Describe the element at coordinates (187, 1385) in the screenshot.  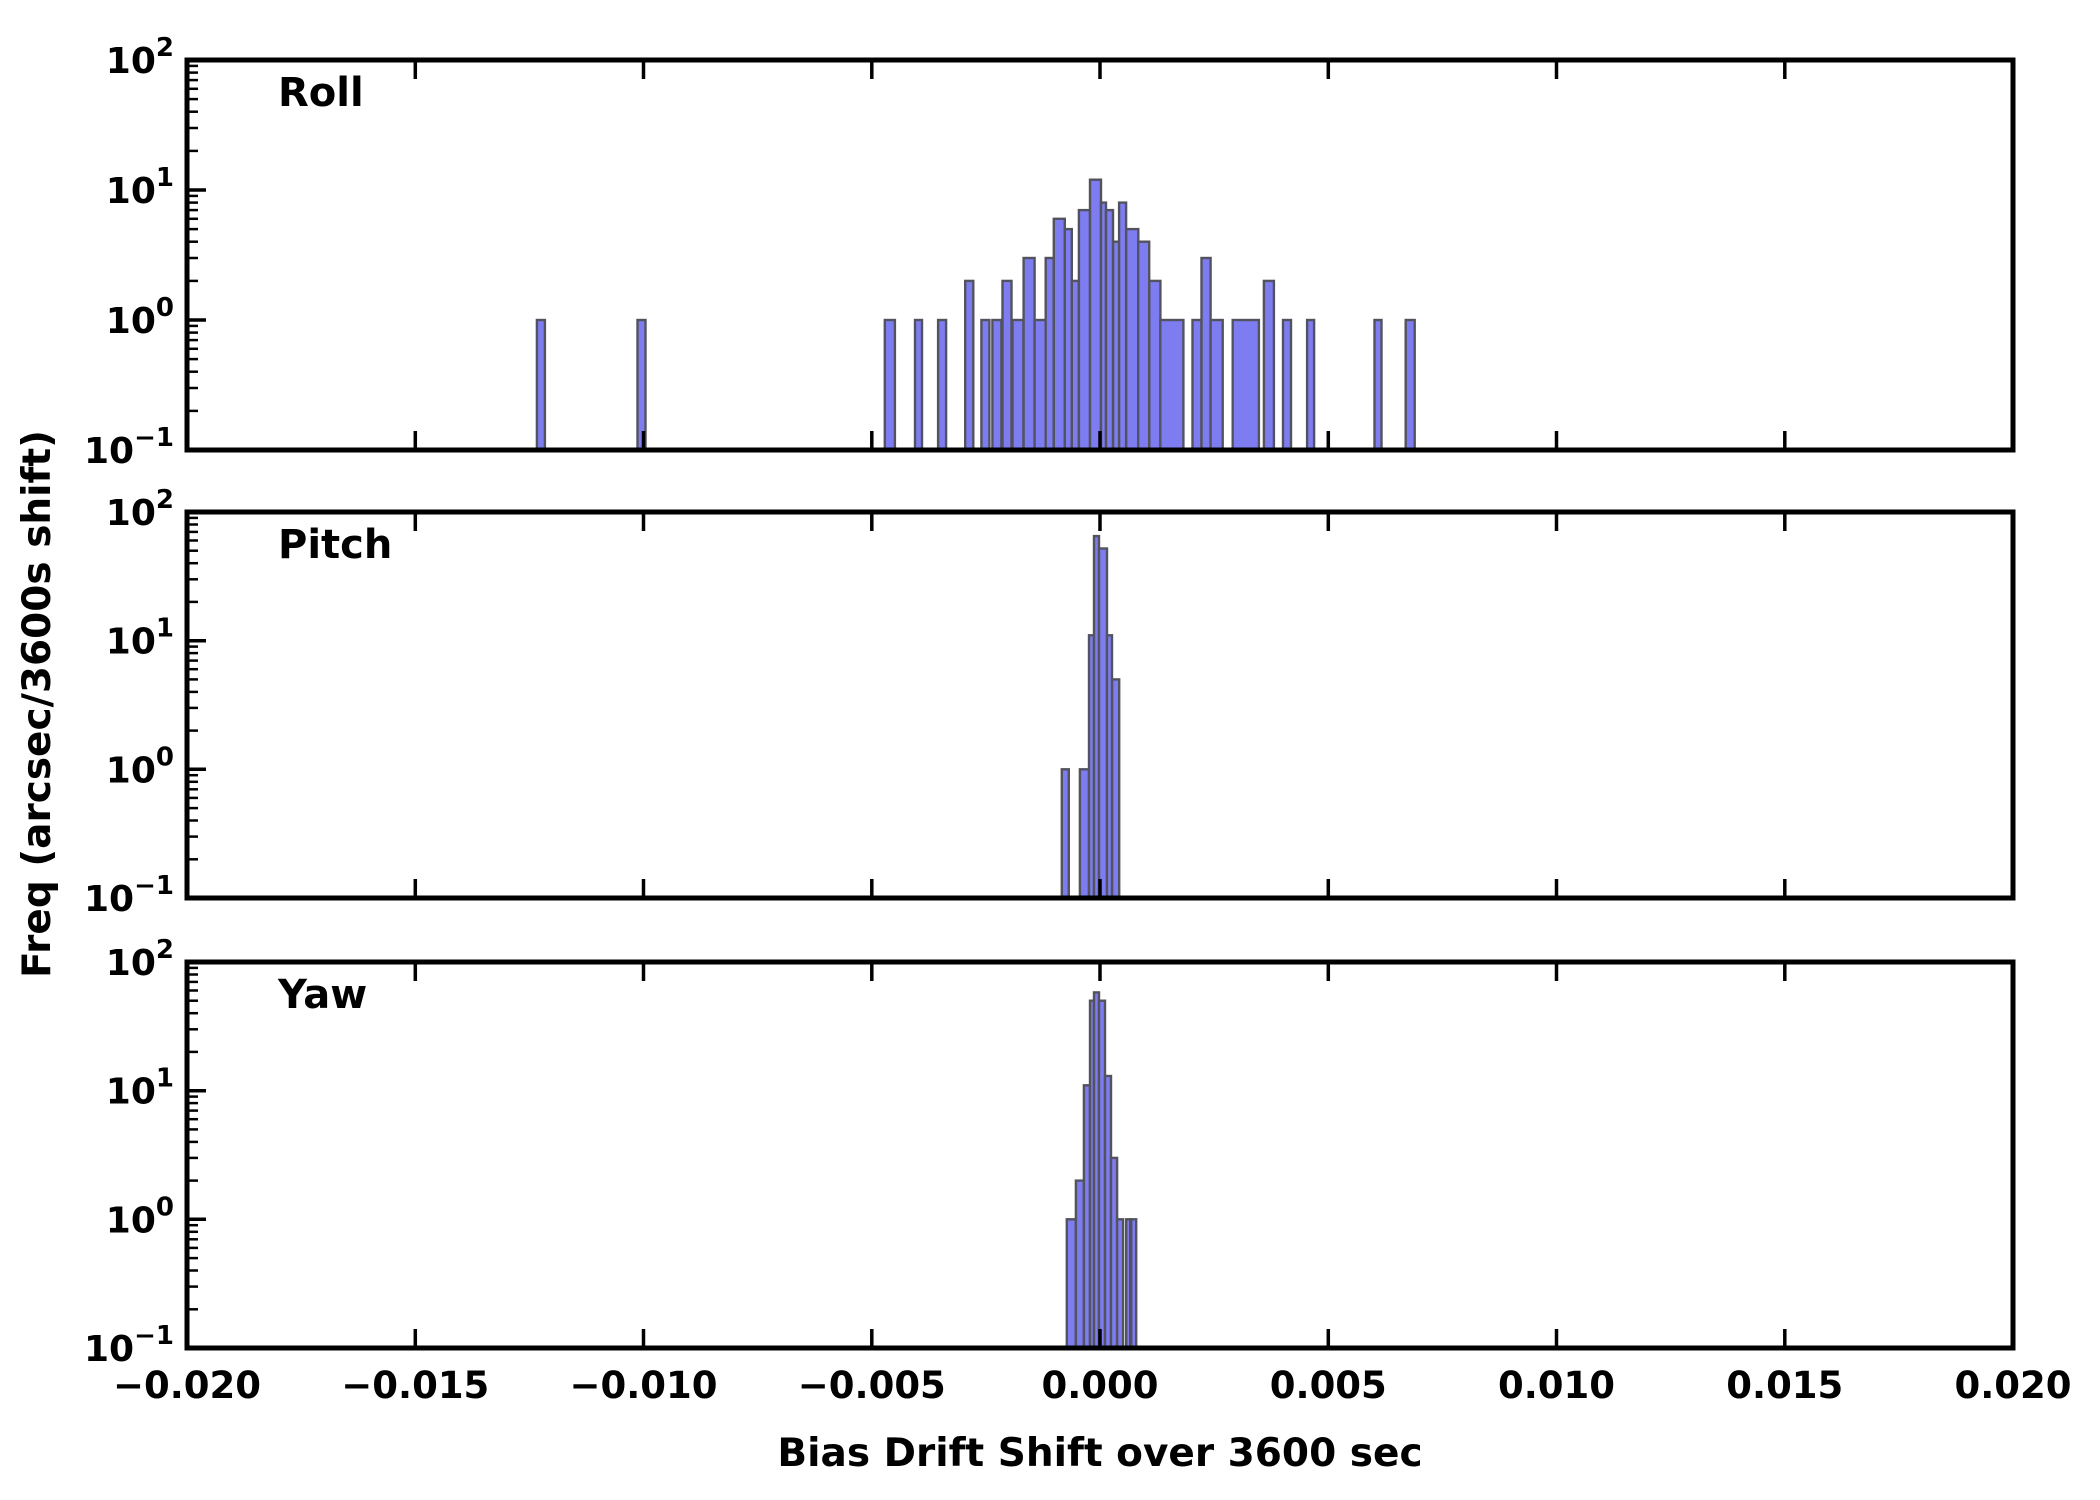
I see `x-tick-label: −0.020` at that location.